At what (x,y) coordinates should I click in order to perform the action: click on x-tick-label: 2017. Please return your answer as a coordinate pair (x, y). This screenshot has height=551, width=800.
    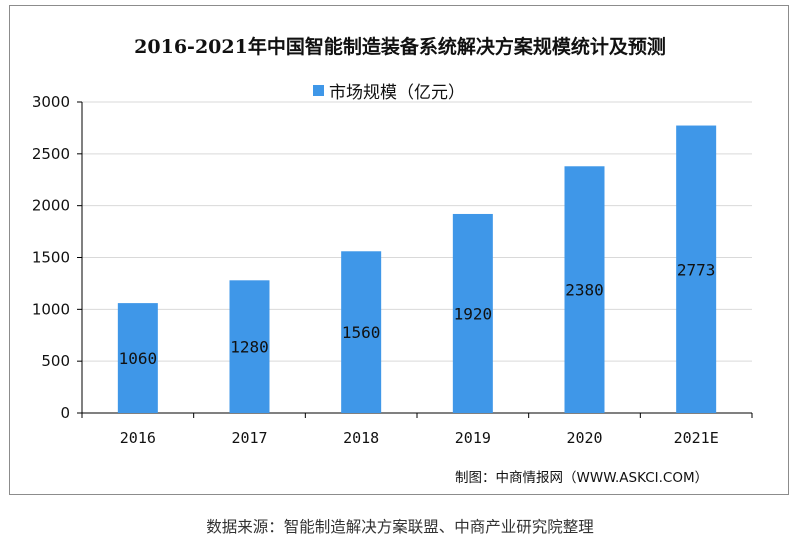
    Looking at the image, I should click on (249, 438).